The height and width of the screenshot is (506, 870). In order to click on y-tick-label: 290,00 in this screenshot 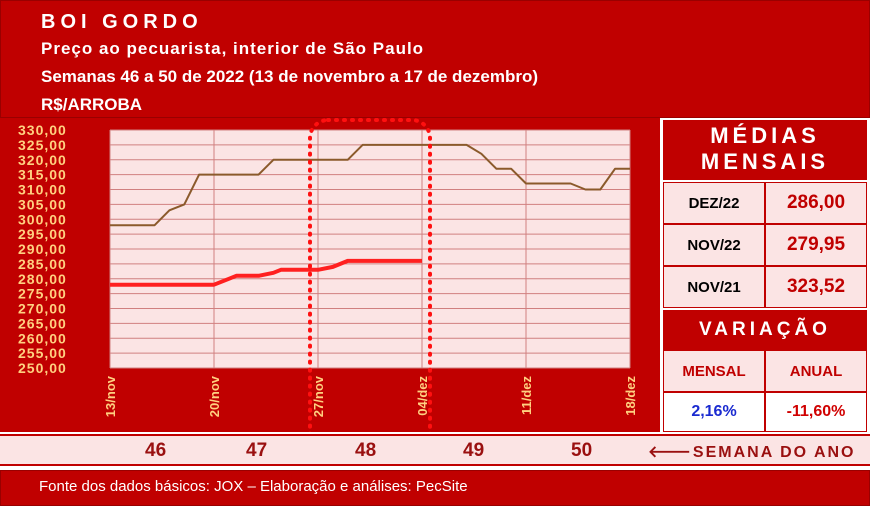, I will do `click(42, 249)`.